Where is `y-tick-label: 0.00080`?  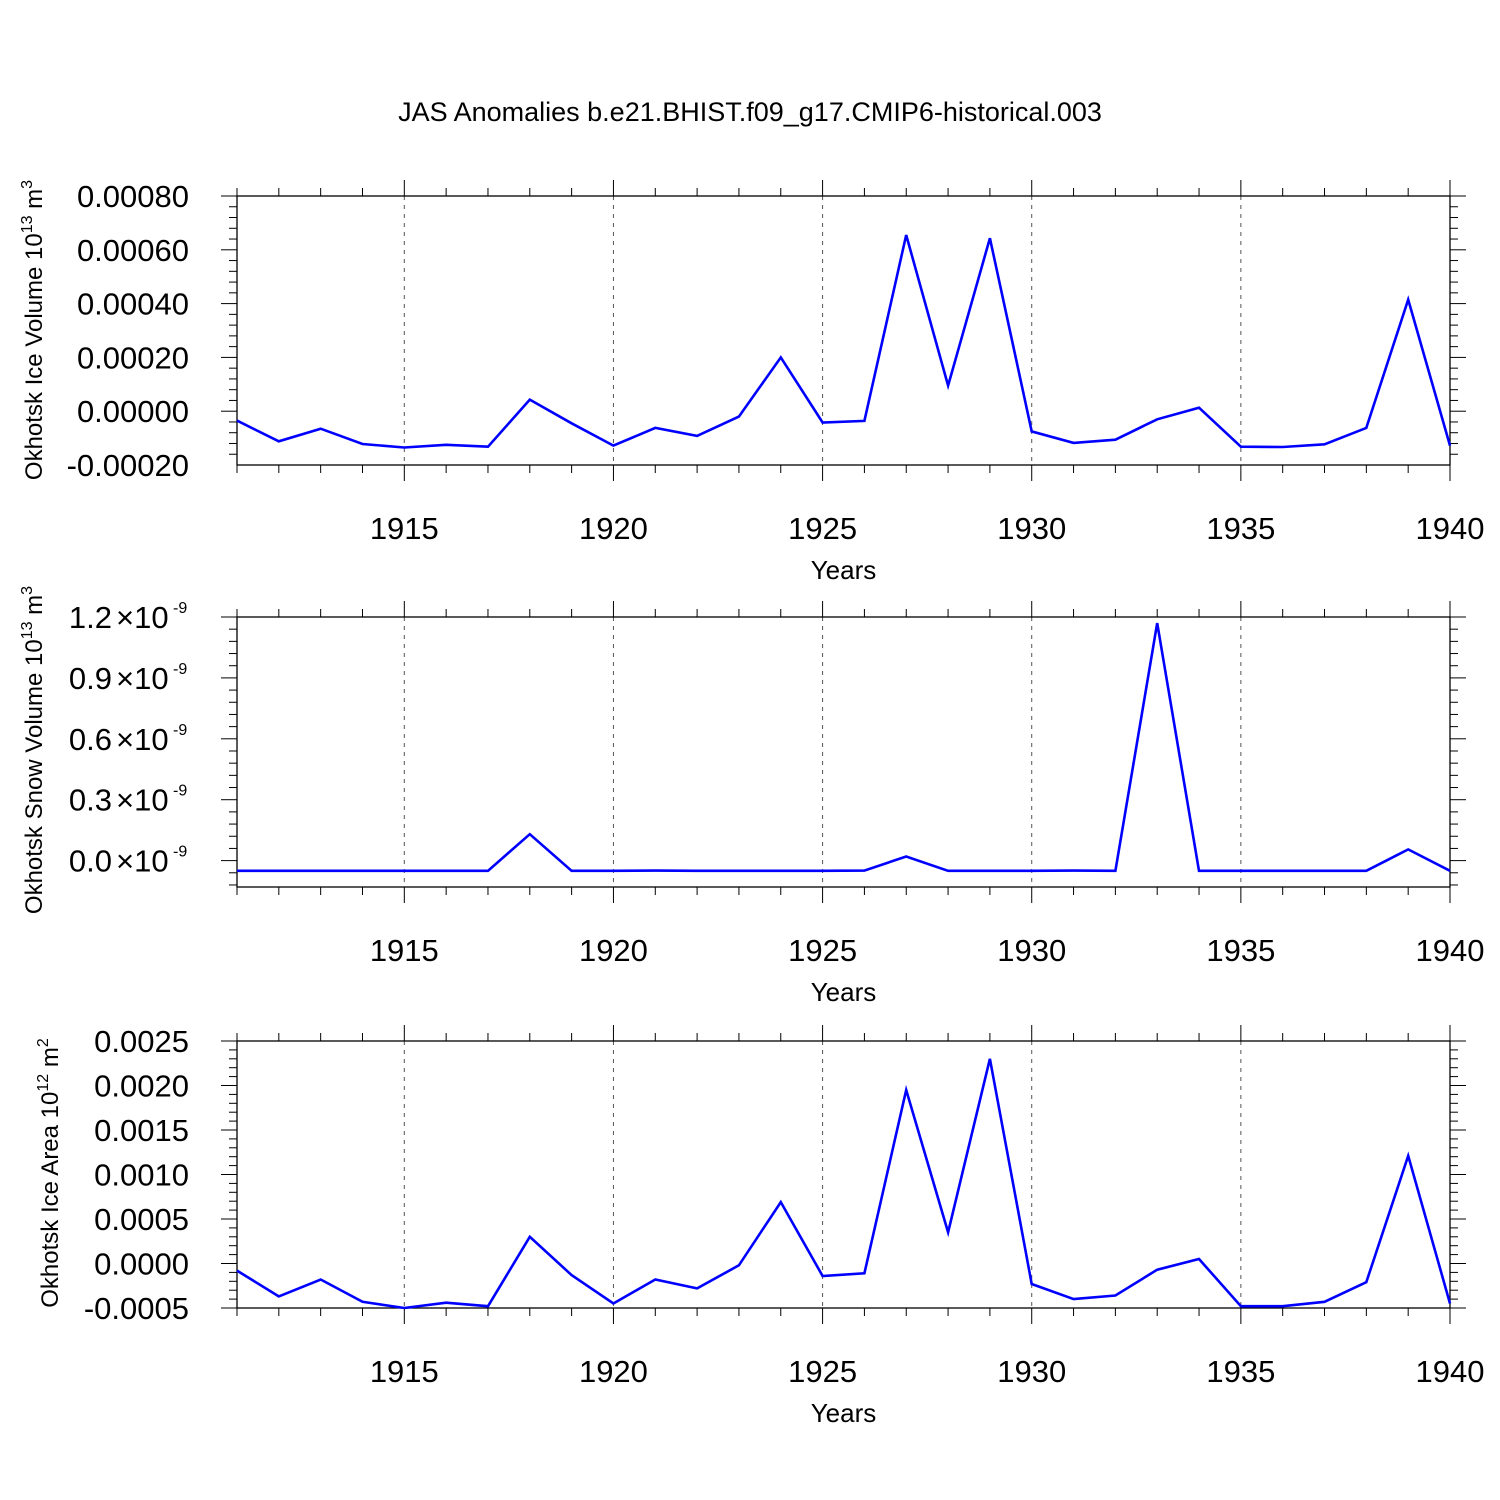
y-tick-label: 0.00080 is located at coordinates (133, 196).